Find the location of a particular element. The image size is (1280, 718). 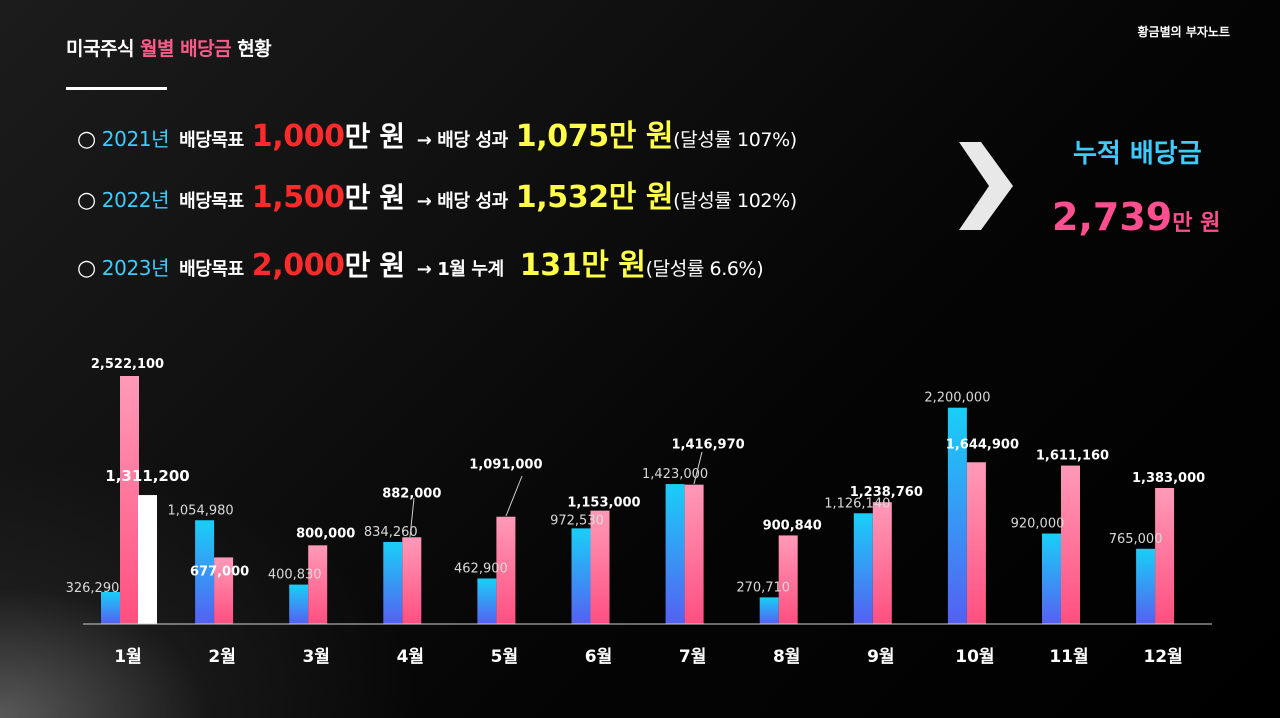

data-label-pink-11: 1,611,160 is located at coordinates (1072, 456).